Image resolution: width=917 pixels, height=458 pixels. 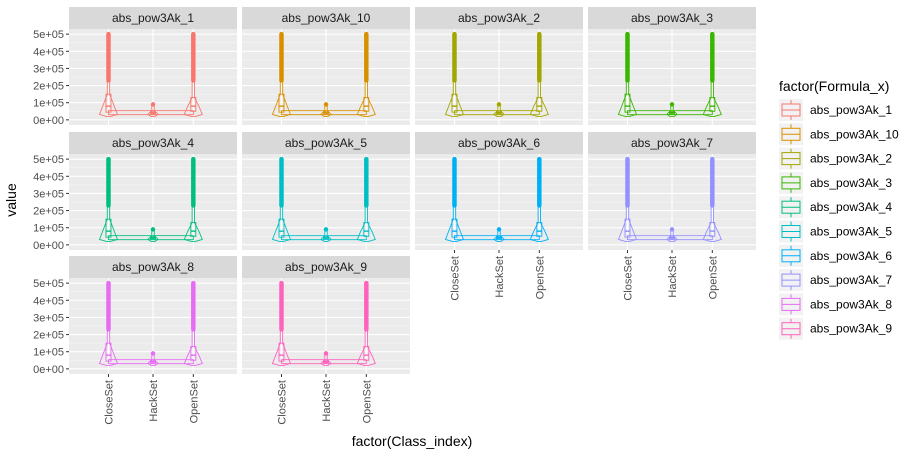 I want to click on facet-strip-label: abs_pow3Ak_3, so click(x=672, y=18).